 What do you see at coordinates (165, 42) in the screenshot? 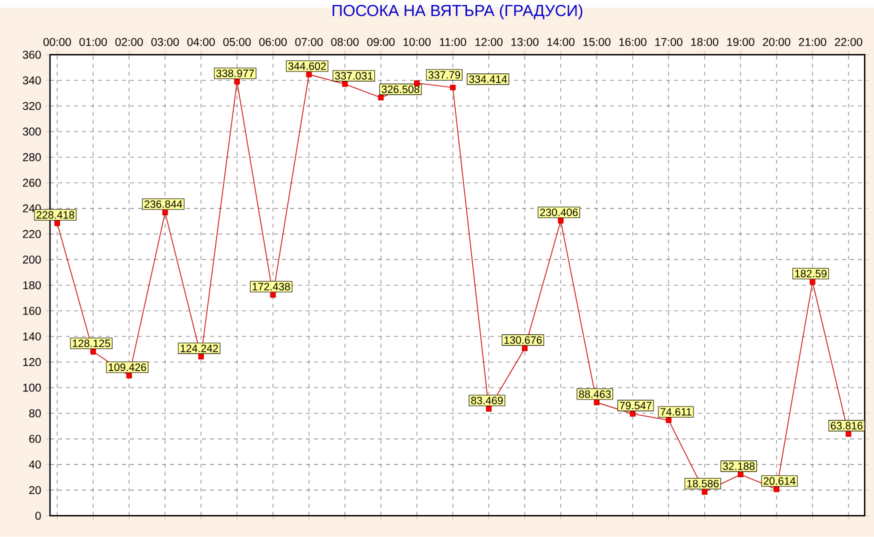
I see `x-tick-label: 03:00` at bounding box center [165, 42].